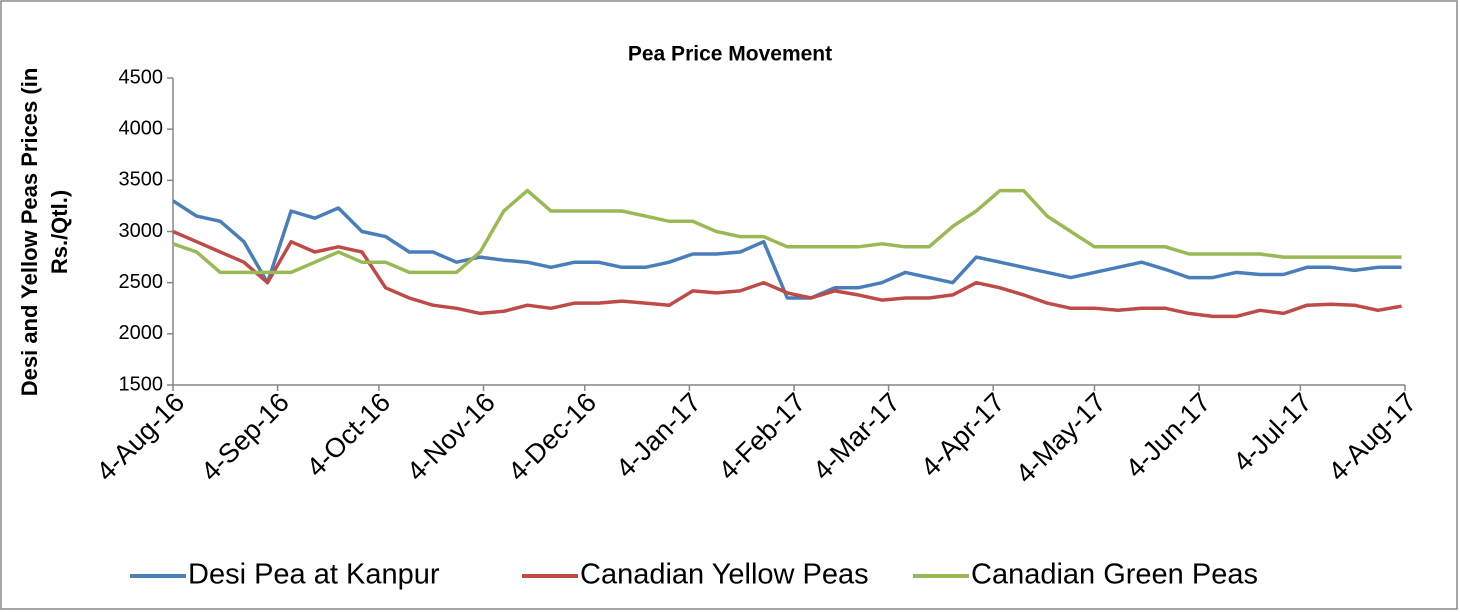 The image size is (1460, 612). Describe the element at coordinates (141, 128) in the screenshot. I see `y-tick-label: 4000` at that location.